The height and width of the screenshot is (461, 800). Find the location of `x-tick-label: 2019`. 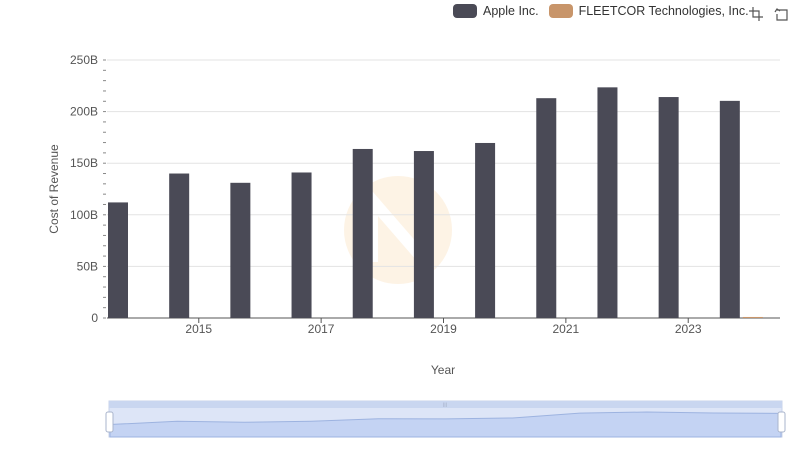

x-tick-label: 2019 is located at coordinates (443, 329).